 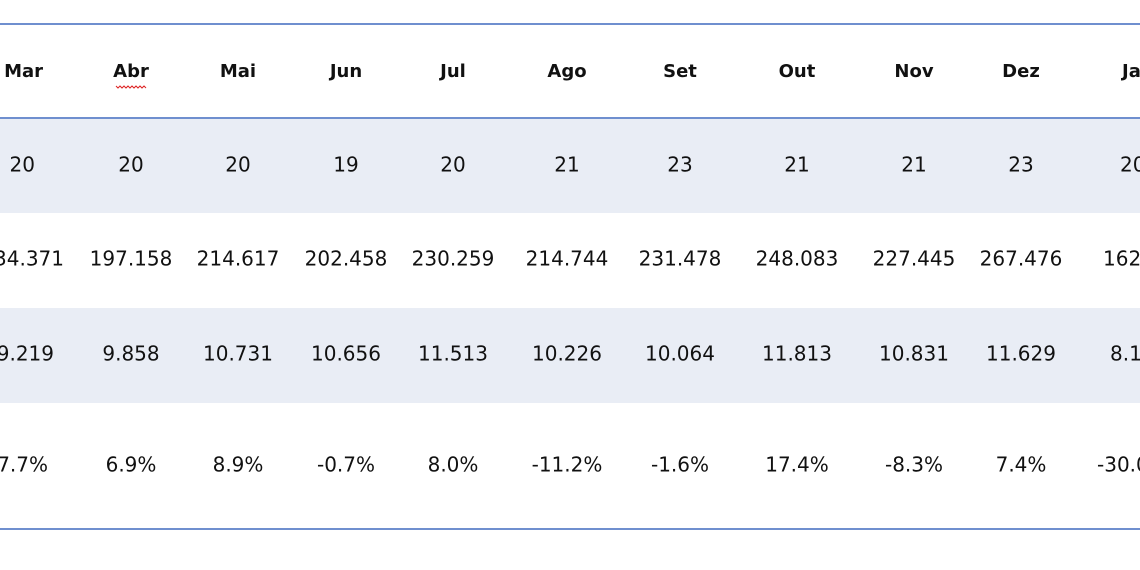 What do you see at coordinates (1121, 259) in the screenshot?
I see `cell: 162.9` at bounding box center [1121, 259].